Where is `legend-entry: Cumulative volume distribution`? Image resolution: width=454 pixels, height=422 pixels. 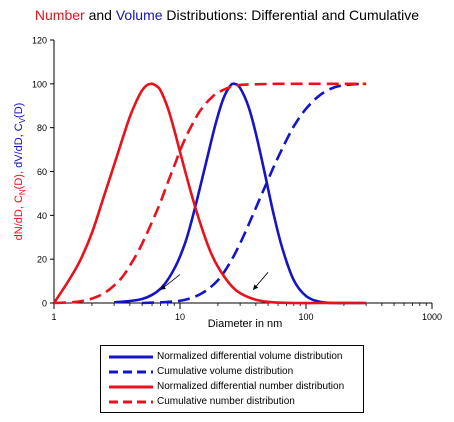 legend-entry: Cumulative volume distribution is located at coordinates (232, 372).